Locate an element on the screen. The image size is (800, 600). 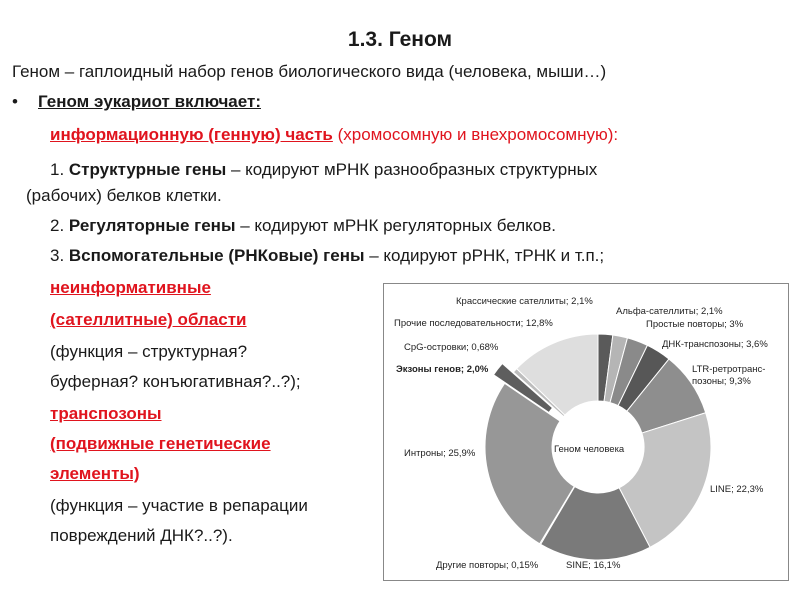
item-num: 2. is located at coordinates (59, 225).